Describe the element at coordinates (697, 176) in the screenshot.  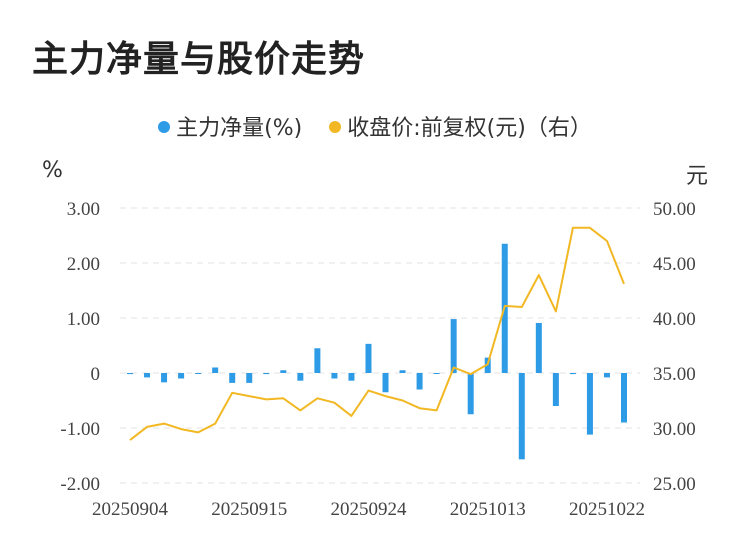
I see `right-axis-unit: 元` at that location.